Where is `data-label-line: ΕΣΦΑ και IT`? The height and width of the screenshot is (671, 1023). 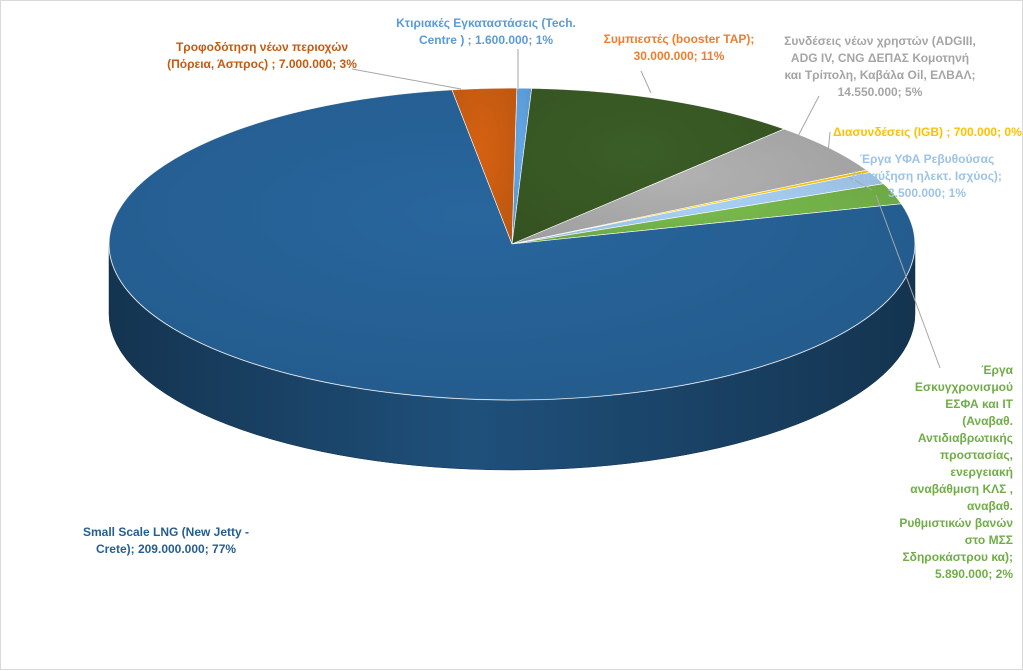
data-label-line: ΕΣΦΑ και IT is located at coordinates (979, 404).